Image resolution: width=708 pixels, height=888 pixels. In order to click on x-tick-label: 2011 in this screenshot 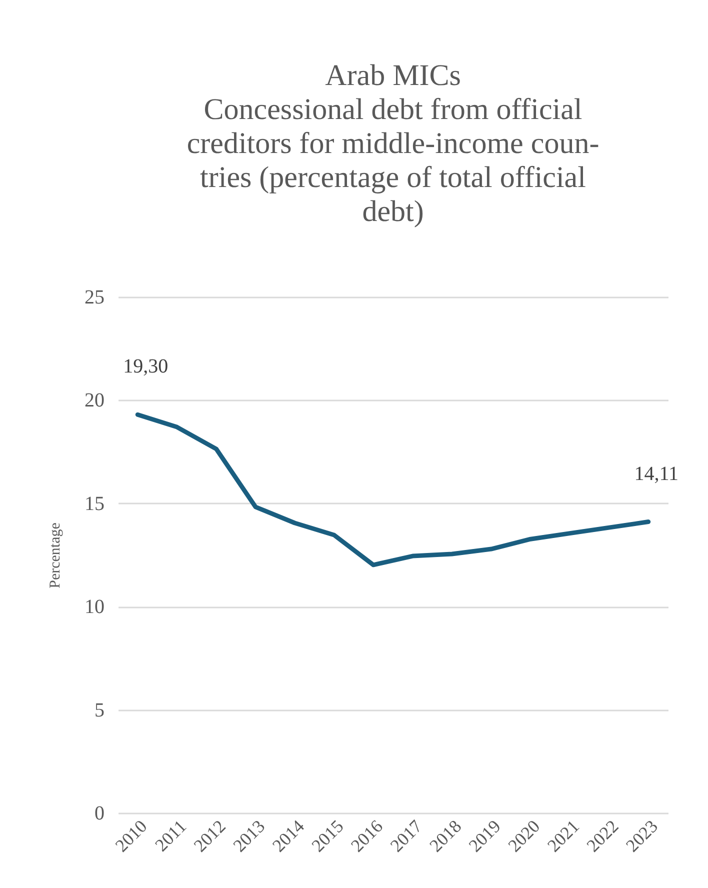, I will do `click(170, 836)`.